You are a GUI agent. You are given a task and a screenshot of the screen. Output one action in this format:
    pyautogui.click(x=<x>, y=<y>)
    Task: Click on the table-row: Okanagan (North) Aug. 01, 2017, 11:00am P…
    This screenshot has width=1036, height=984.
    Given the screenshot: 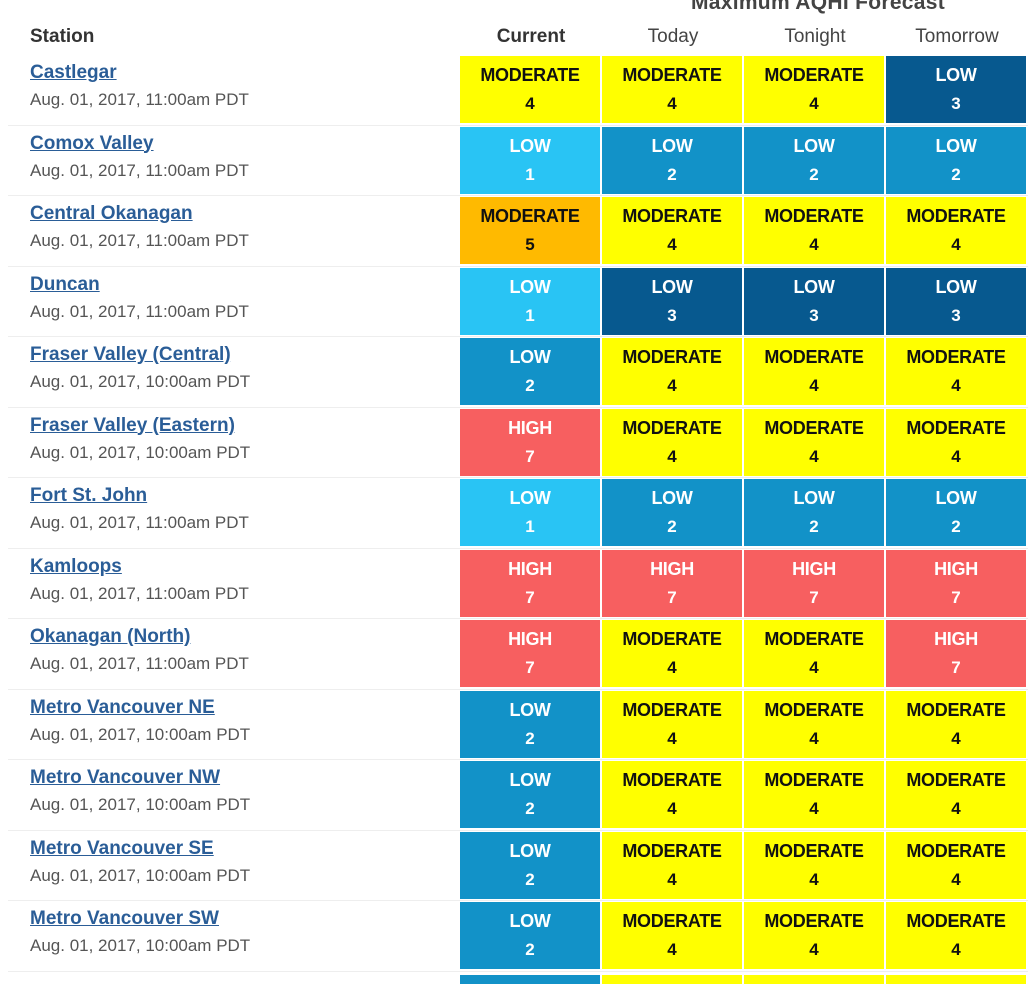 What is the action you would take?
    pyautogui.click(x=518, y=654)
    